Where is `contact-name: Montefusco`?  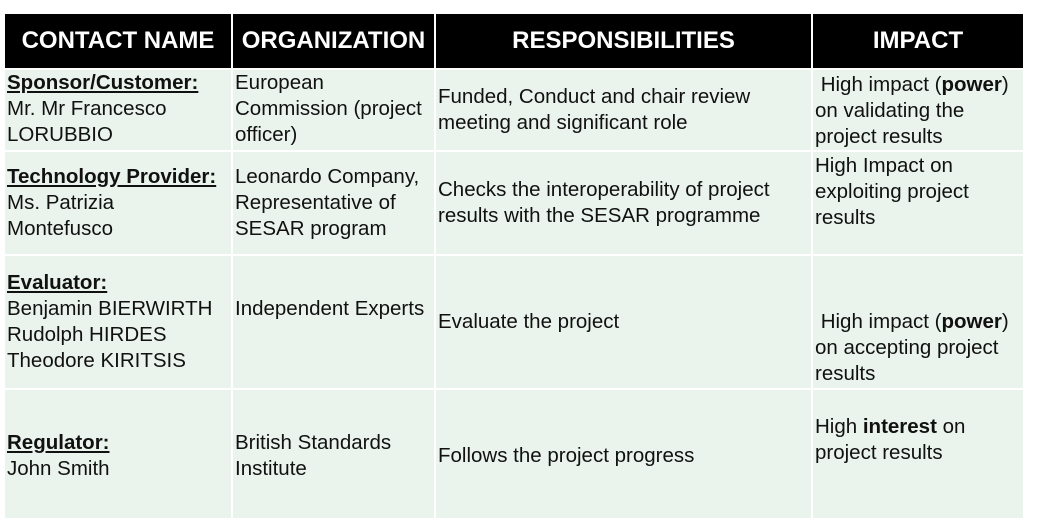 contact-name: Montefusco is located at coordinates (60, 228).